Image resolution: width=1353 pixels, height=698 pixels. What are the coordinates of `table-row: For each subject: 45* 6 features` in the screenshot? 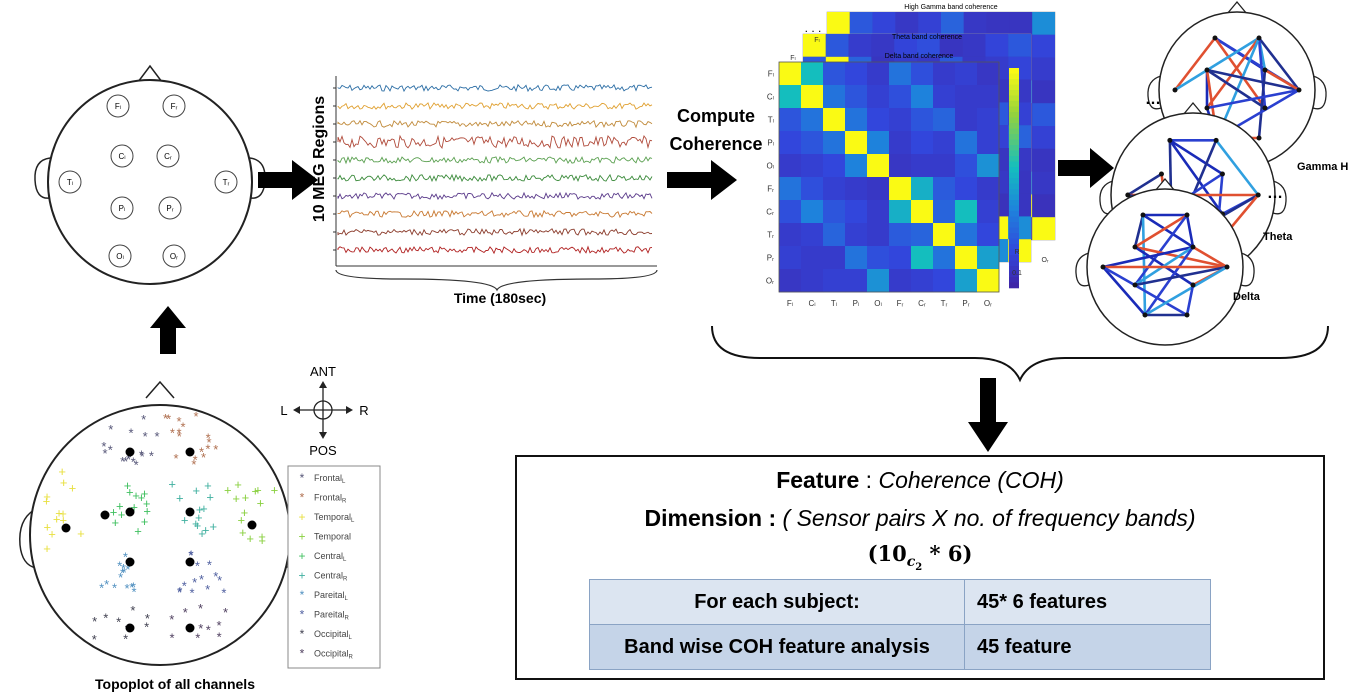 It's located at (900, 602).